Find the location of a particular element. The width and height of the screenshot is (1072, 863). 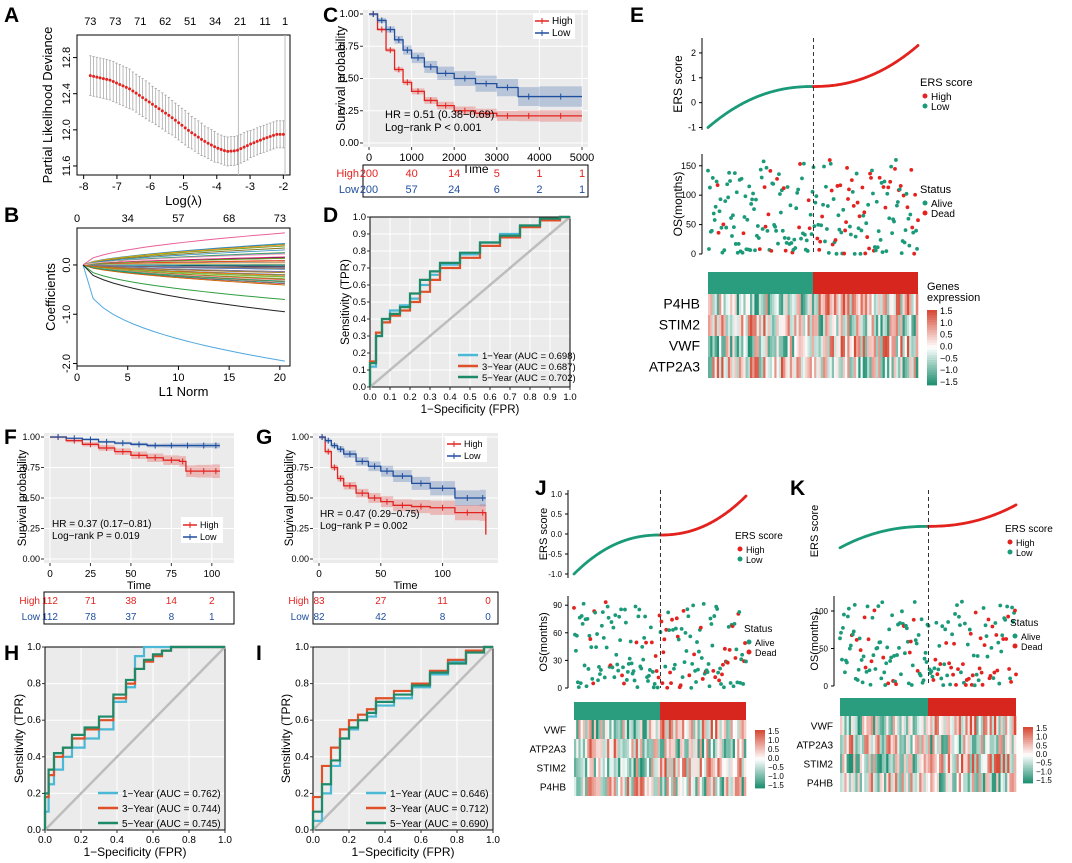

y-tick-label: 0.50 is located at coordinates (300, 498).